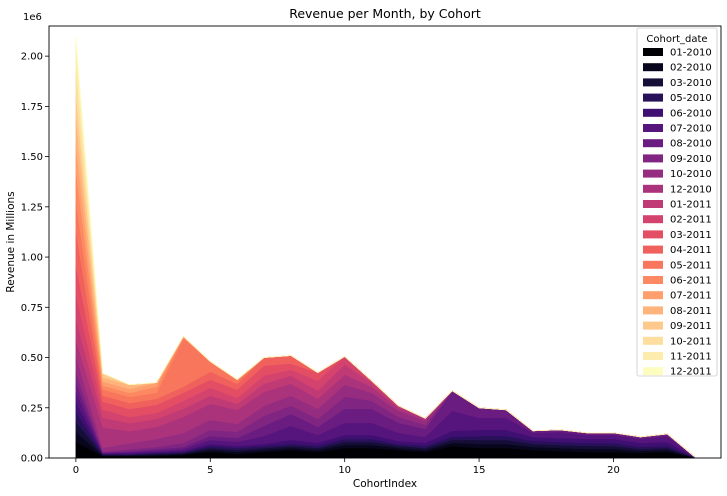 The height and width of the screenshot is (496, 727). I want to click on y-tick-label: 1.50, so click(32, 157).